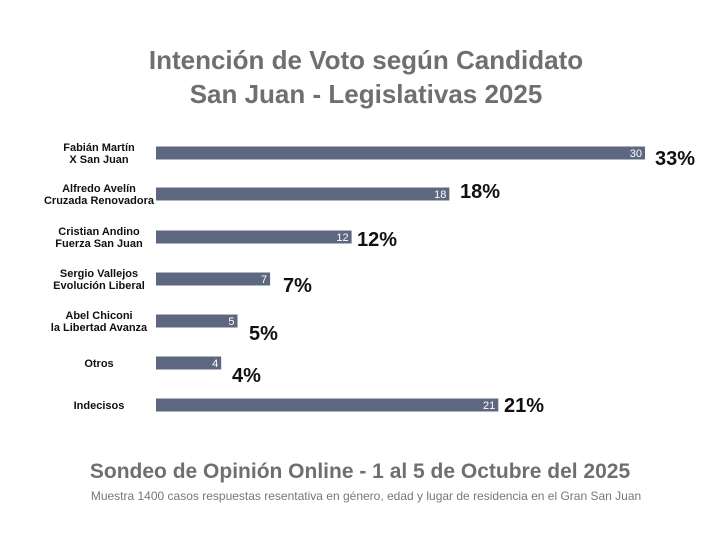 The height and width of the screenshot is (540, 720). Describe the element at coordinates (215, 364) in the screenshot. I see `bar-value-label-5: 4` at that location.